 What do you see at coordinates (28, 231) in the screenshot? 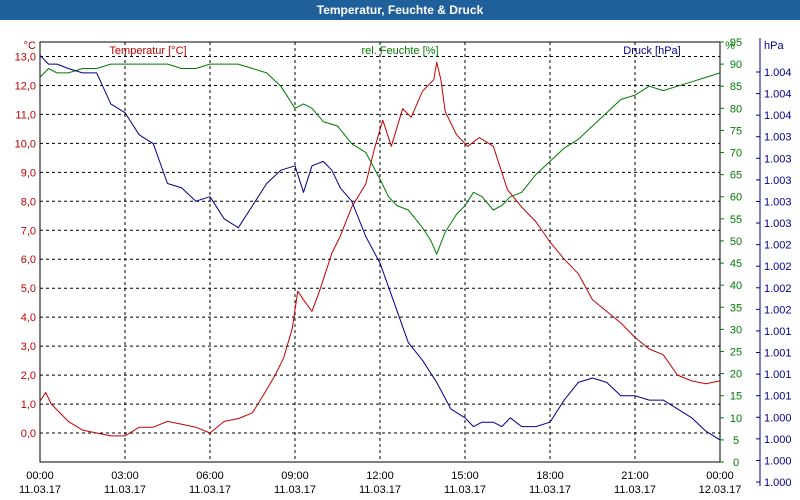
I see `left-axis-tick: 7,0` at bounding box center [28, 231].